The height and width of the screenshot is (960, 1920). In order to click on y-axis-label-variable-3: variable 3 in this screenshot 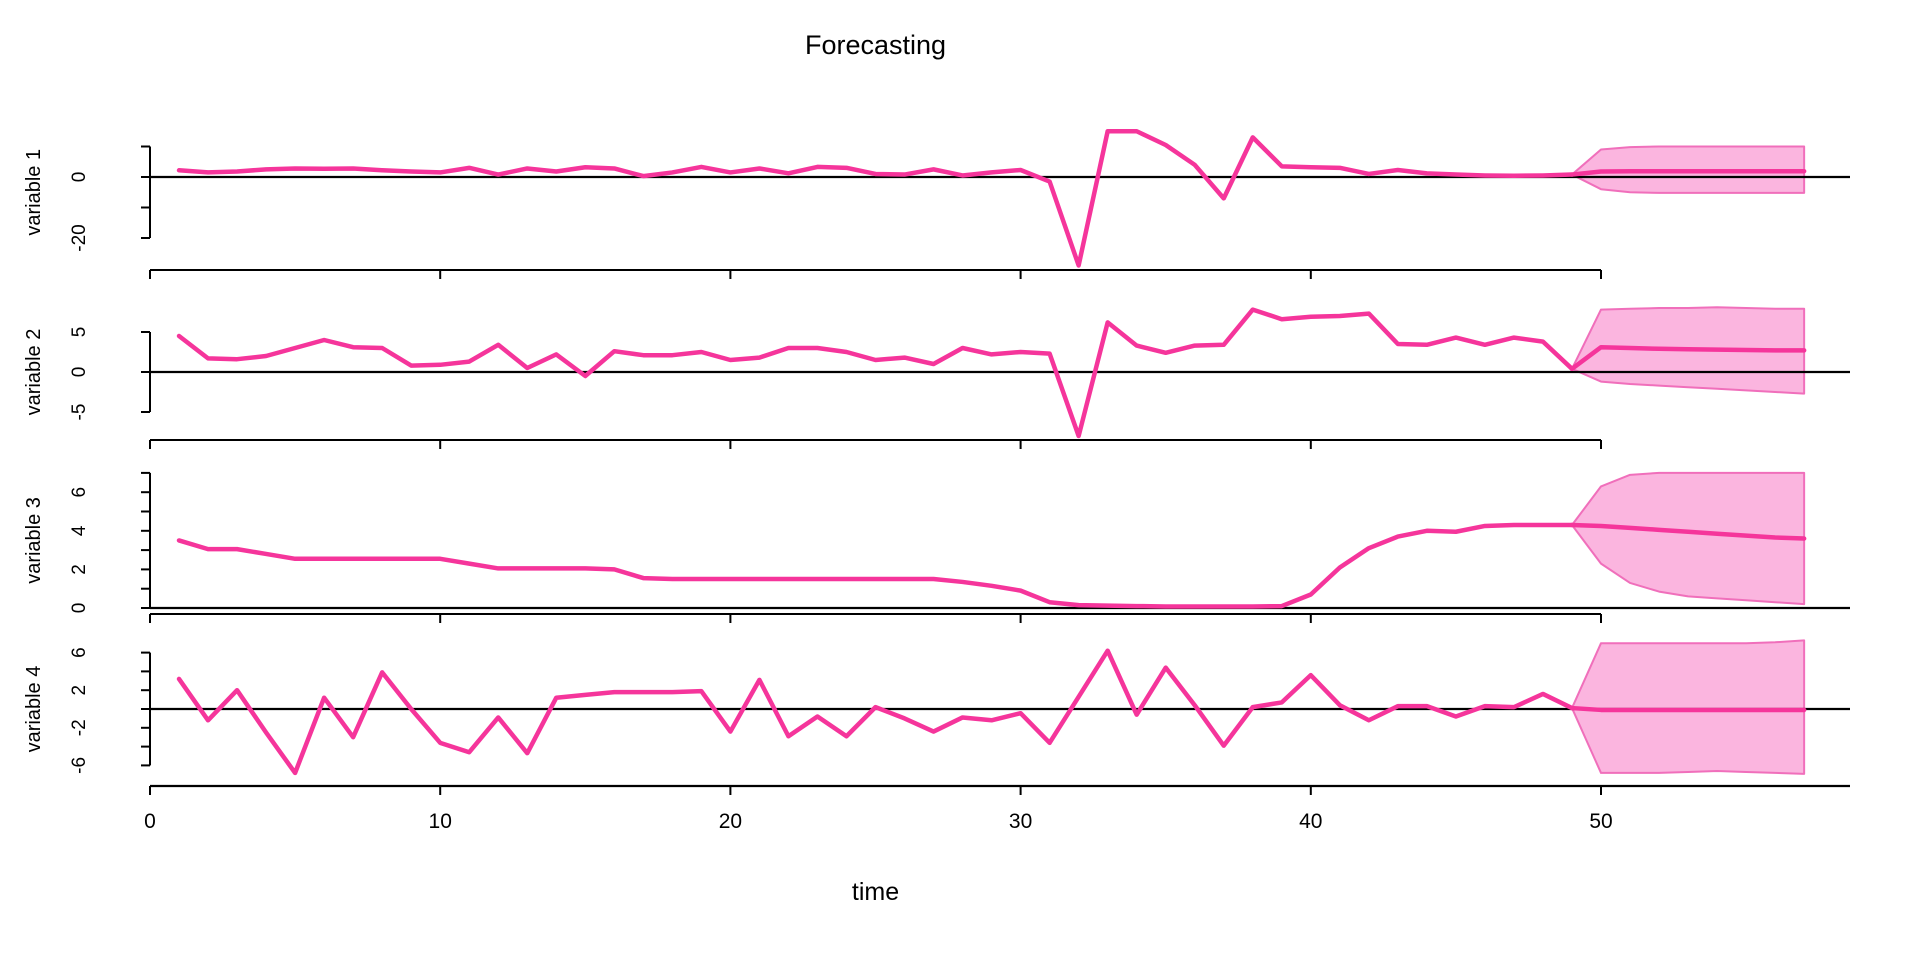, I will do `click(34, 540)`.